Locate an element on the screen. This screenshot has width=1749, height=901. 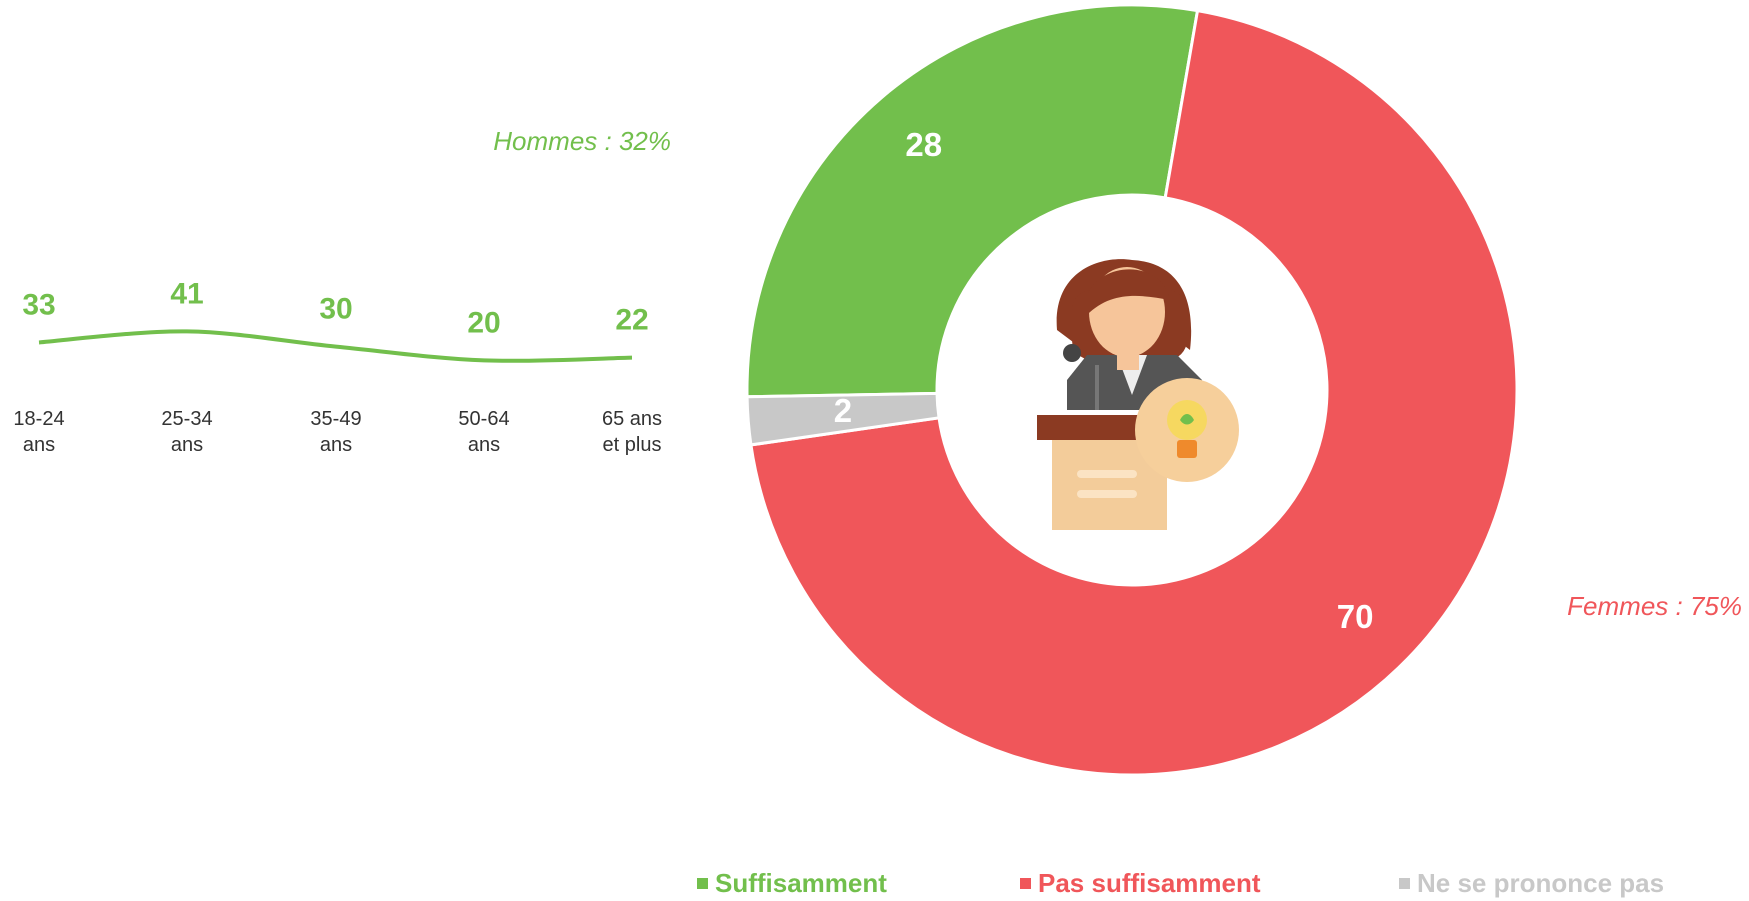
speaker-icon is located at coordinates (1138, 394).